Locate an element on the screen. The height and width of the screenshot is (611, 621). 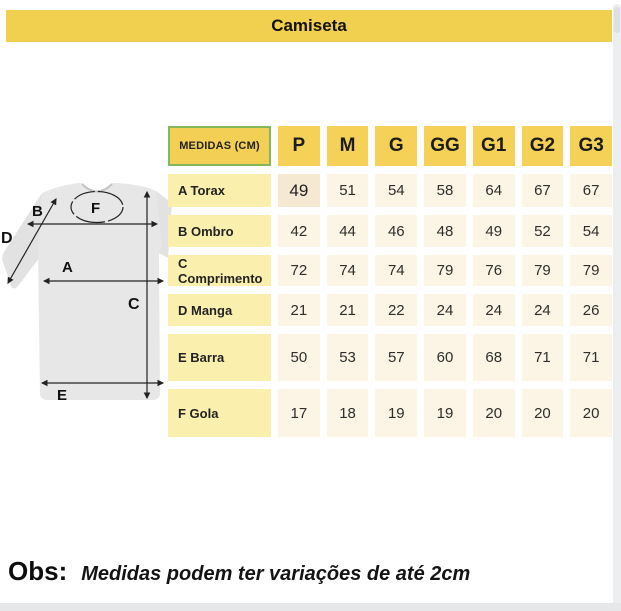
size-header-m: M is located at coordinates (347, 146).